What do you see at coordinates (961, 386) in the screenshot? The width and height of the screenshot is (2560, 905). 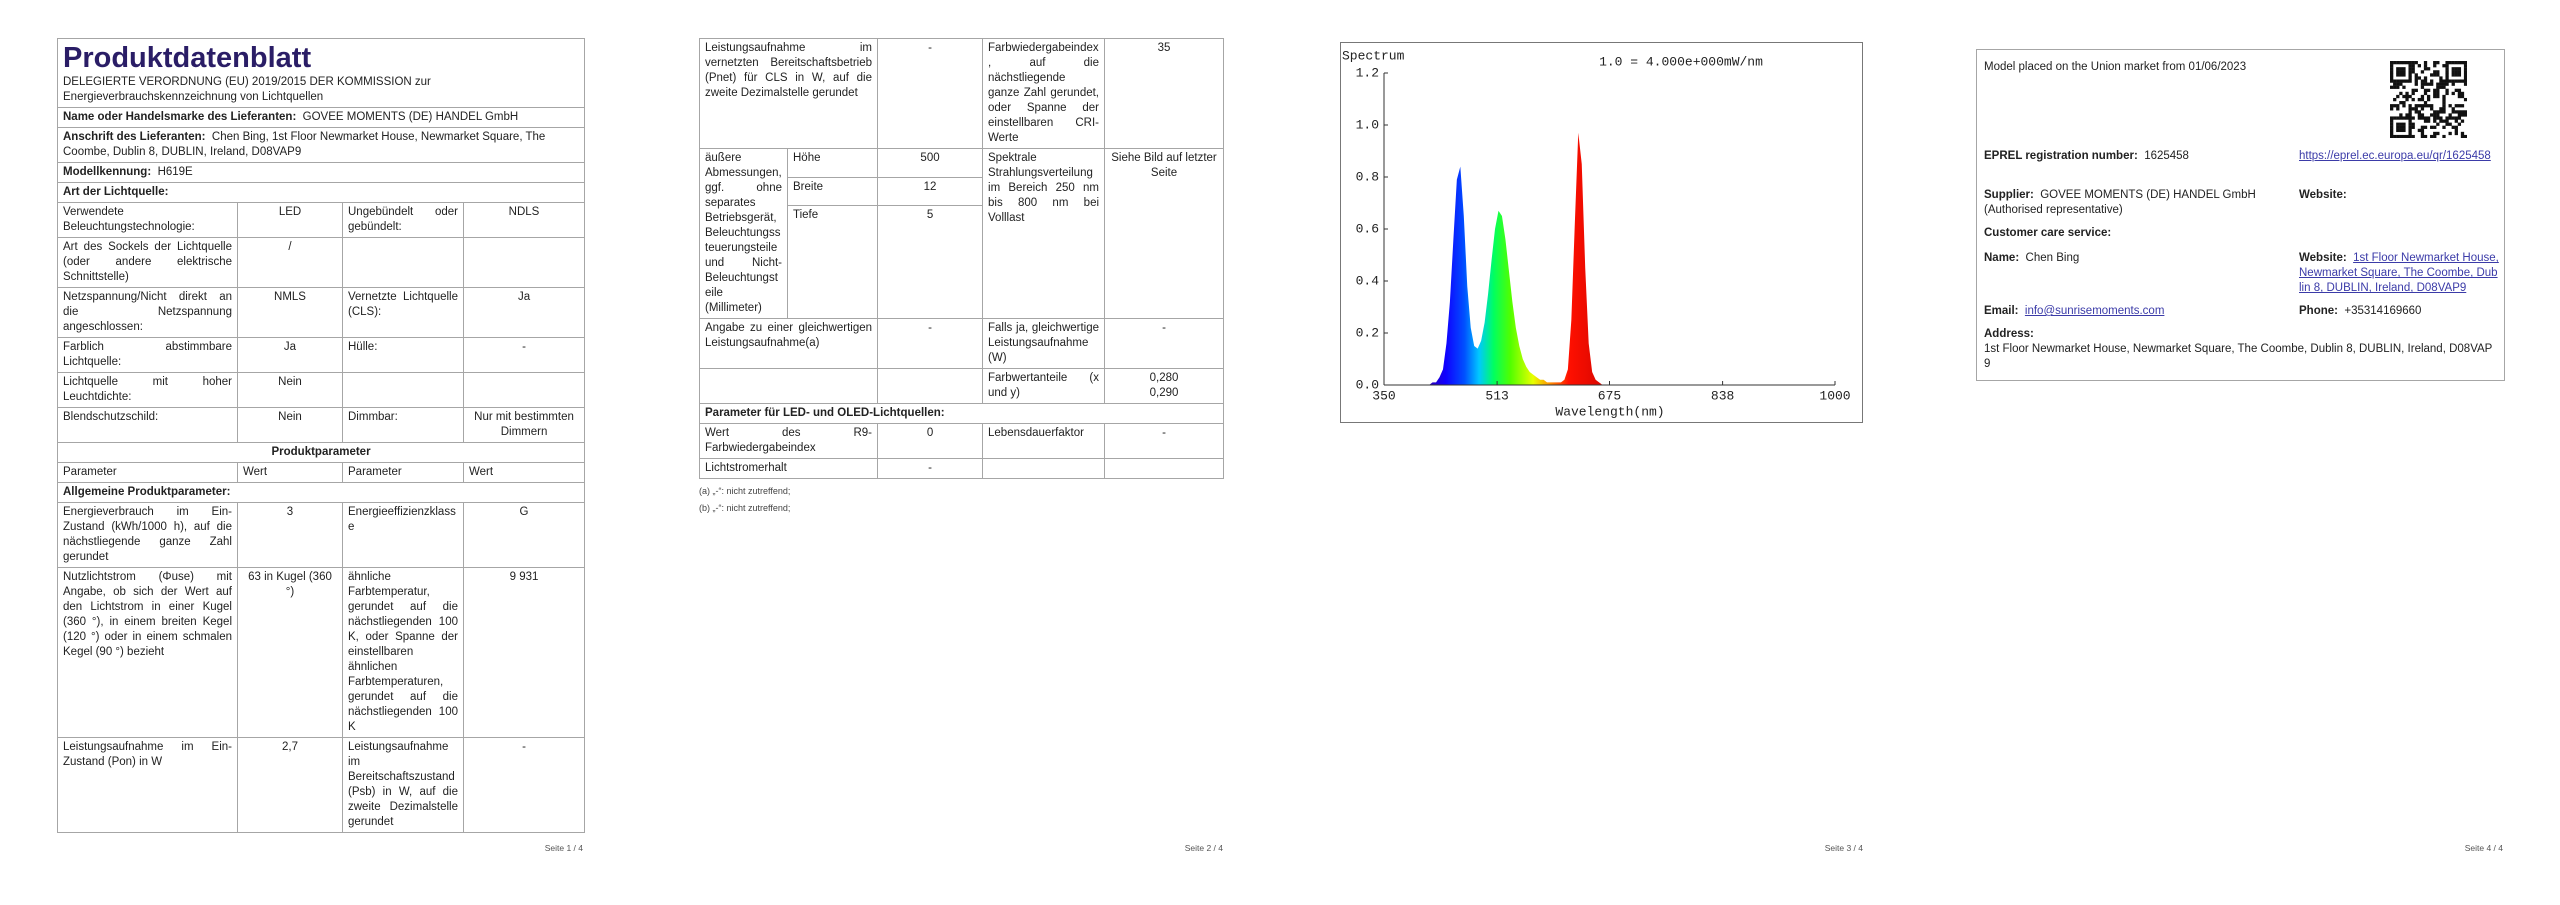 I see `table-row: Farbwertanteile (x und y) 0,280 0,290` at bounding box center [961, 386].